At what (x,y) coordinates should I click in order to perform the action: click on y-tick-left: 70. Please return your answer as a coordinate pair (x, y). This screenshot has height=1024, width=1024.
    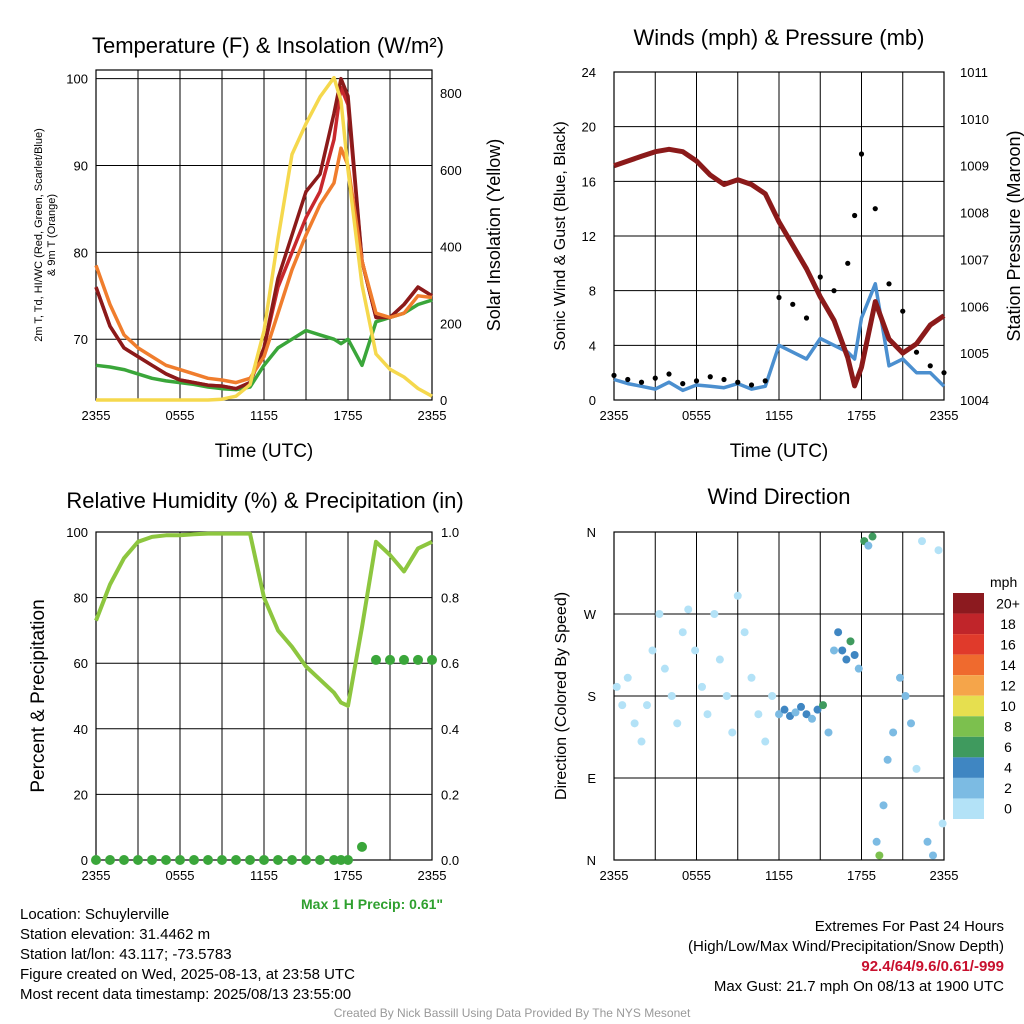
    Looking at the image, I should click on (81, 339).